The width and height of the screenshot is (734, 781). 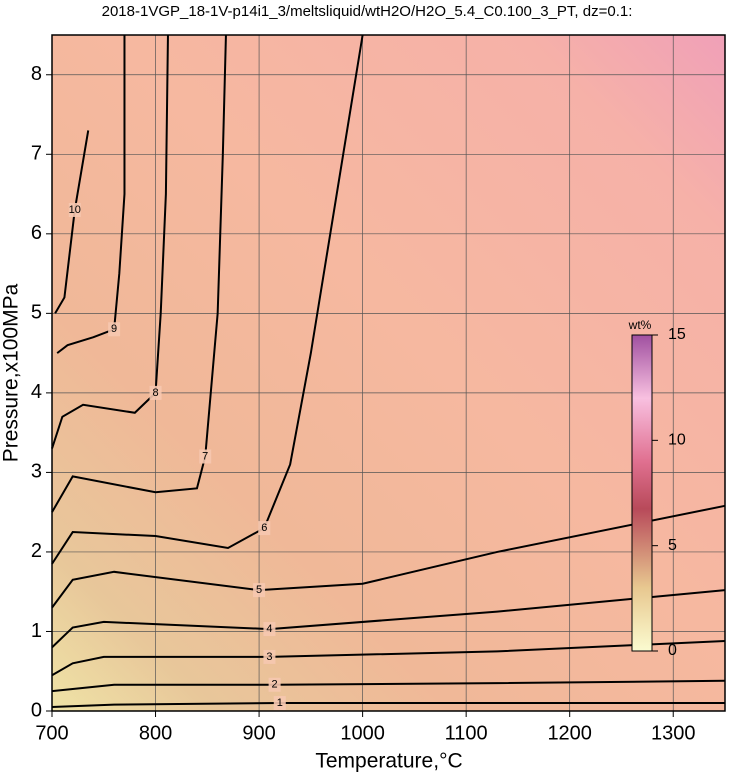 What do you see at coordinates (672, 650) in the screenshot?
I see `colorbar-tick-label: 0` at bounding box center [672, 650].